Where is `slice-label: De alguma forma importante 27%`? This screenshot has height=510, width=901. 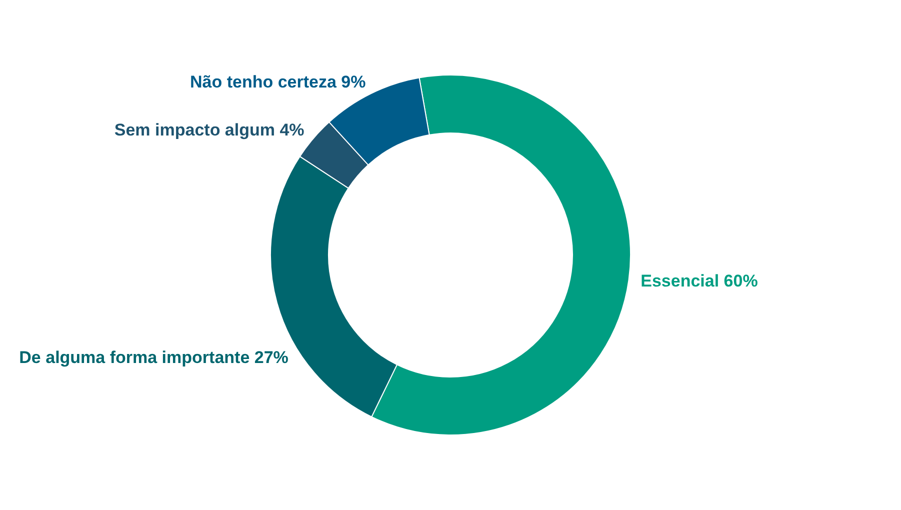 slice-label: De alguma forma importante 27% is located at coordinates (153, 357).